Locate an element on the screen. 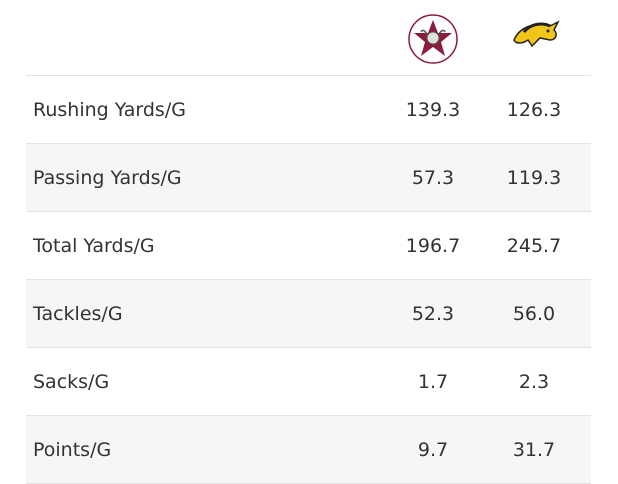 The width and height of the screenshot is (618, 484). table-row: Total Yards/G 196.7 245.7 is located at coordinates (308, 246).